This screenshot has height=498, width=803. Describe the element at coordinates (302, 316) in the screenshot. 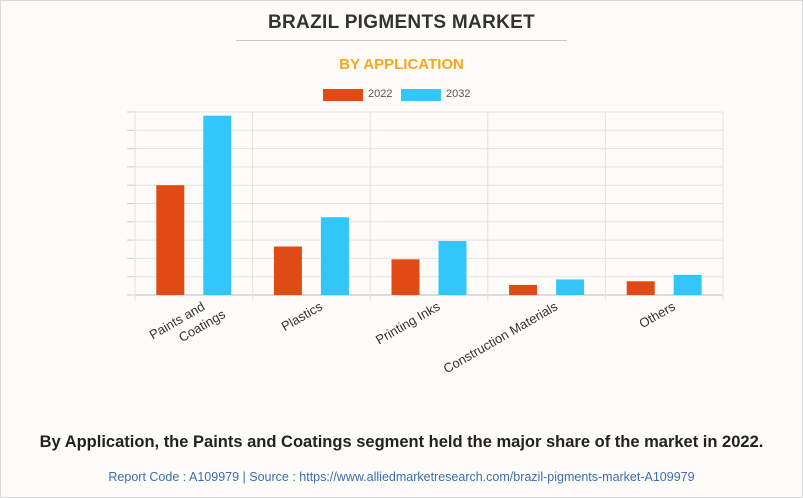

I see `category-label-1: Plastics` at that location.